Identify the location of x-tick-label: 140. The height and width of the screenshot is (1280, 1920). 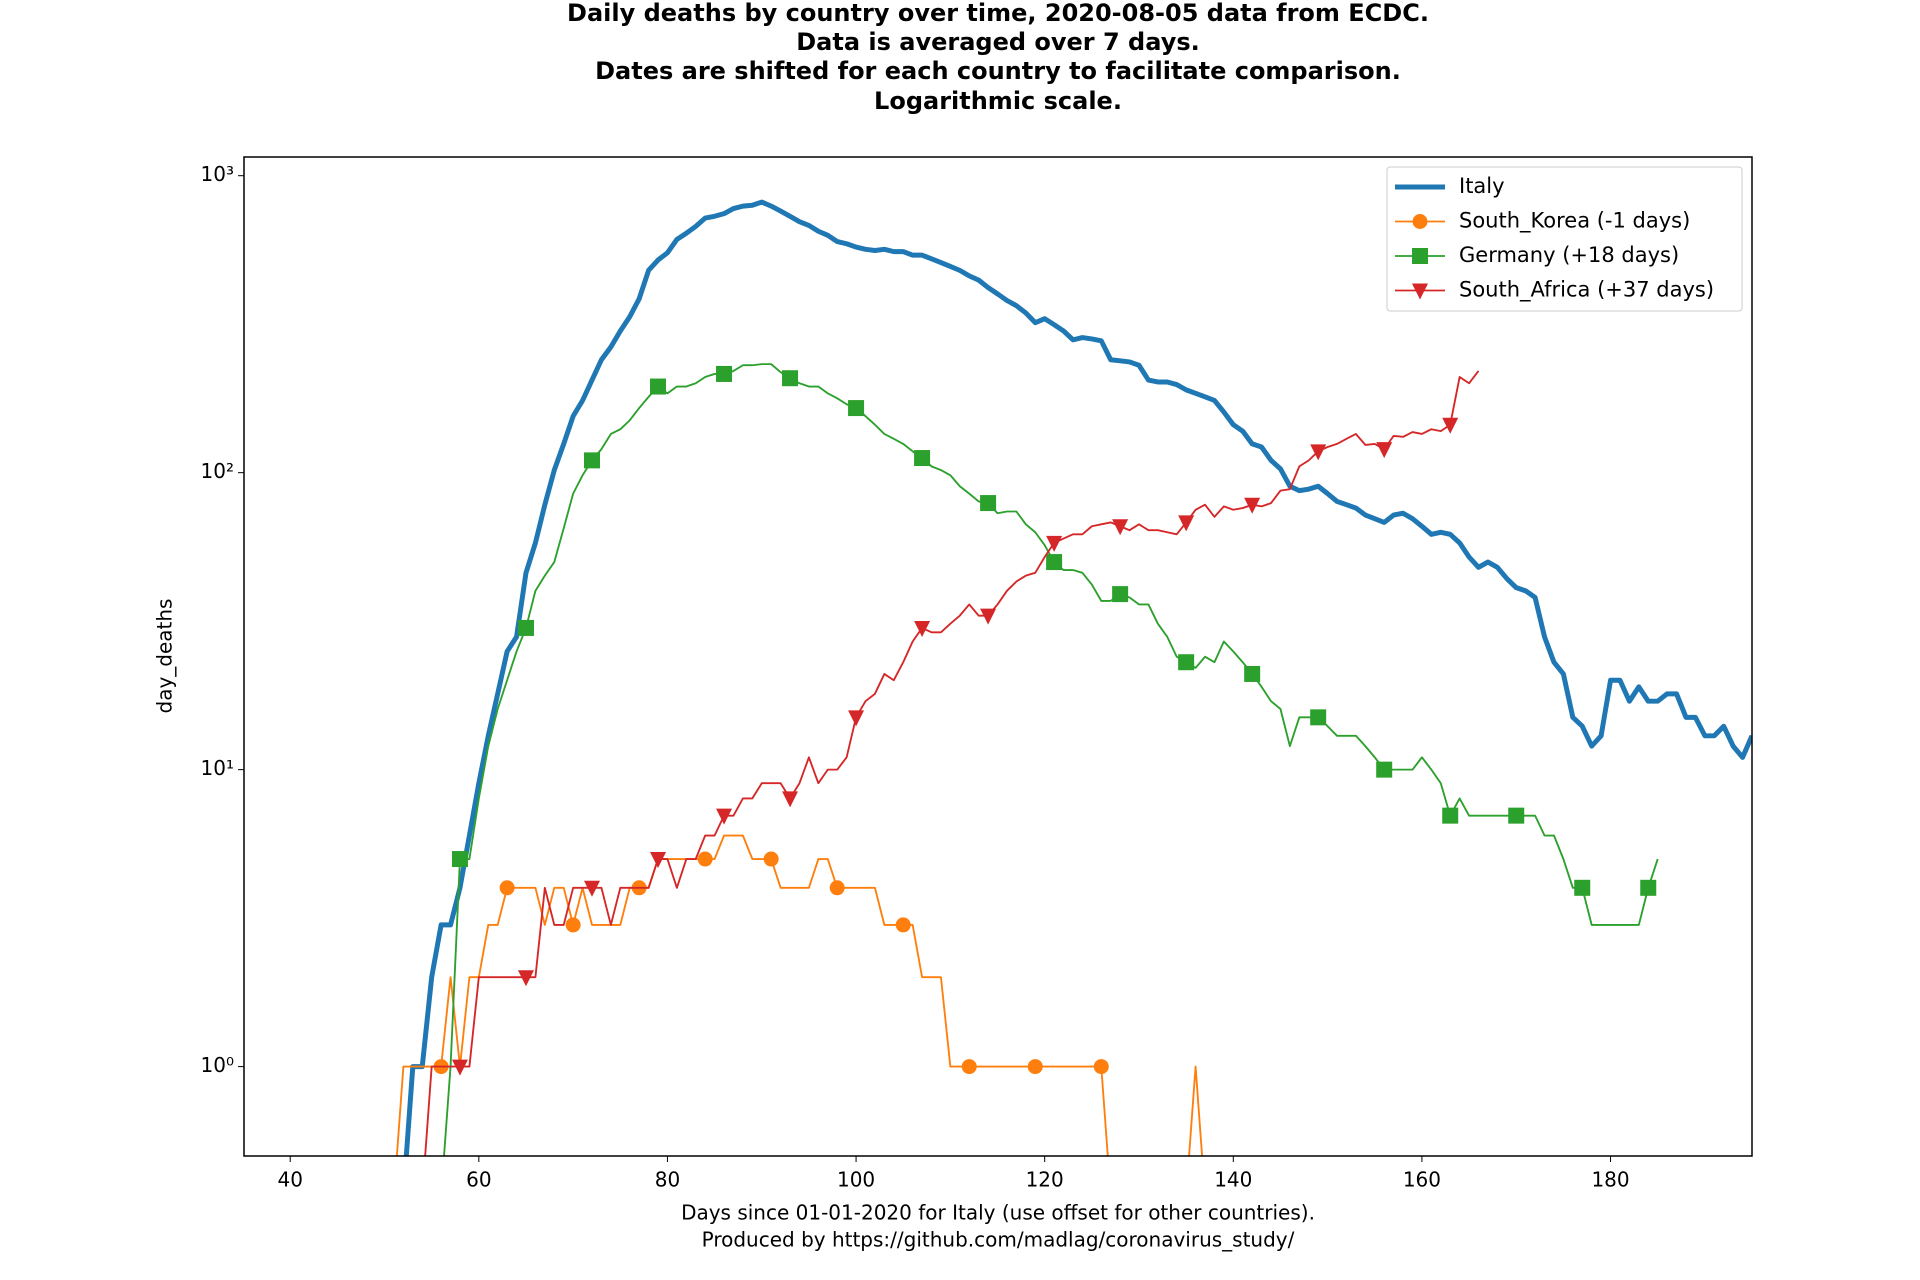
(1233, 1180).